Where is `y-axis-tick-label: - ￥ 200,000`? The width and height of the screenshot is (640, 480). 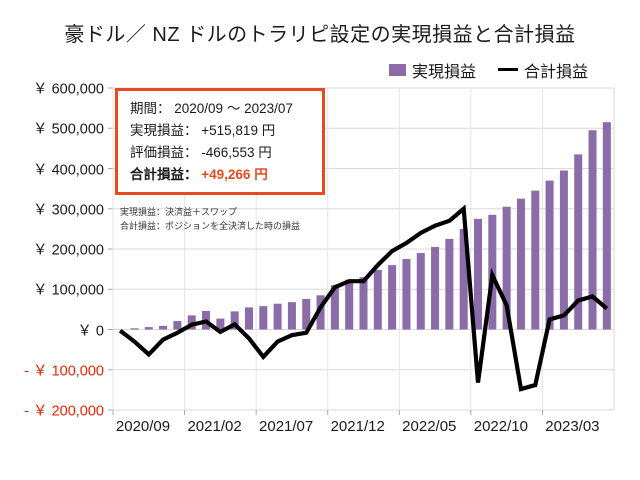 y-axis-tick-label: - ￥ 200,000 is located at coordinates (64, 411).